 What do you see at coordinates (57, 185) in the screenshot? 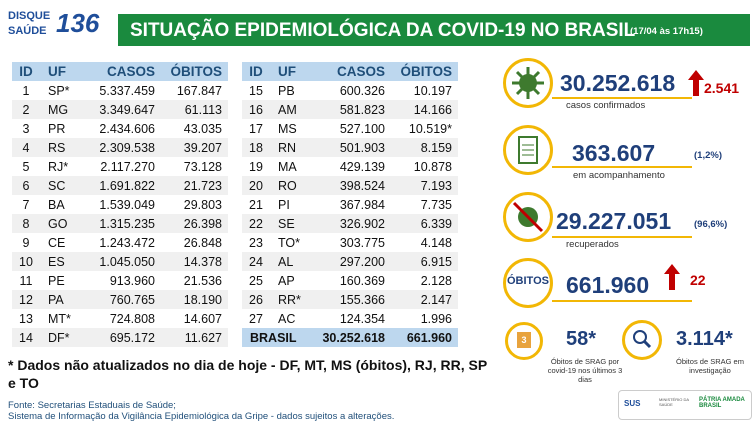
I see `table-cell: SC` at bounding box center [57, 185].